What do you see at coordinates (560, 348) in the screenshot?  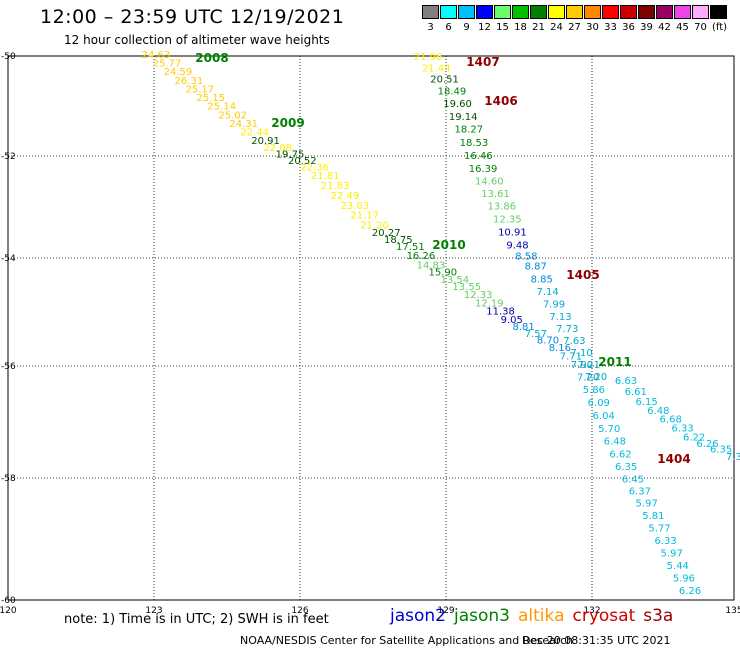 I see `wave-height-value: 8.16` at bounding box center [560, 348].